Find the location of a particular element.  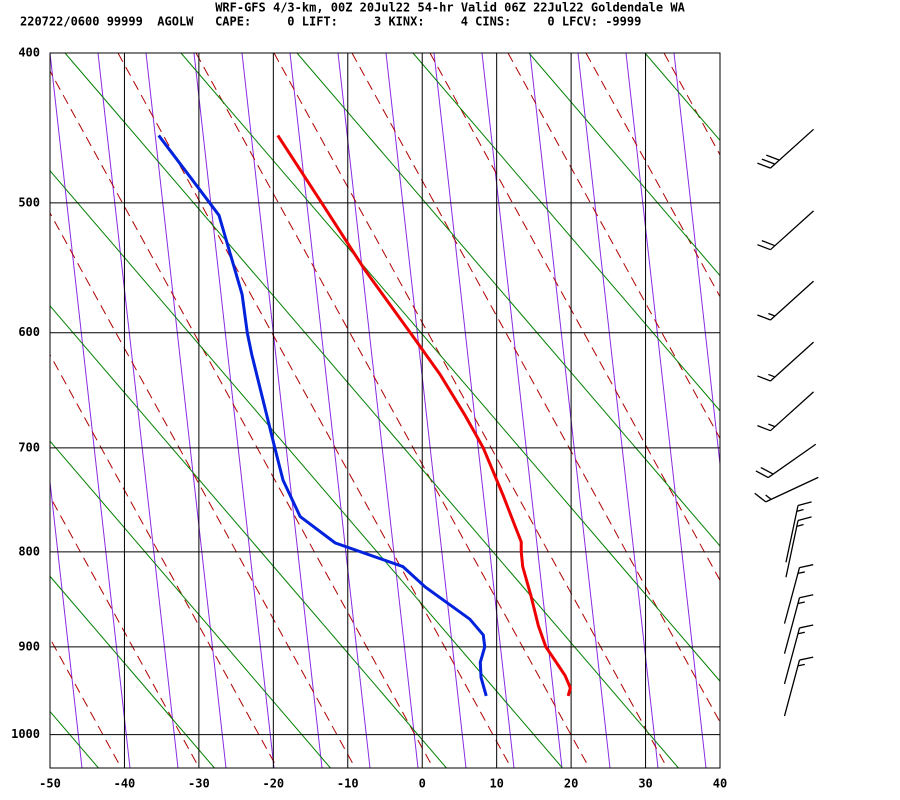

x-tick-label: 10 is located at coordinates (496, 784).